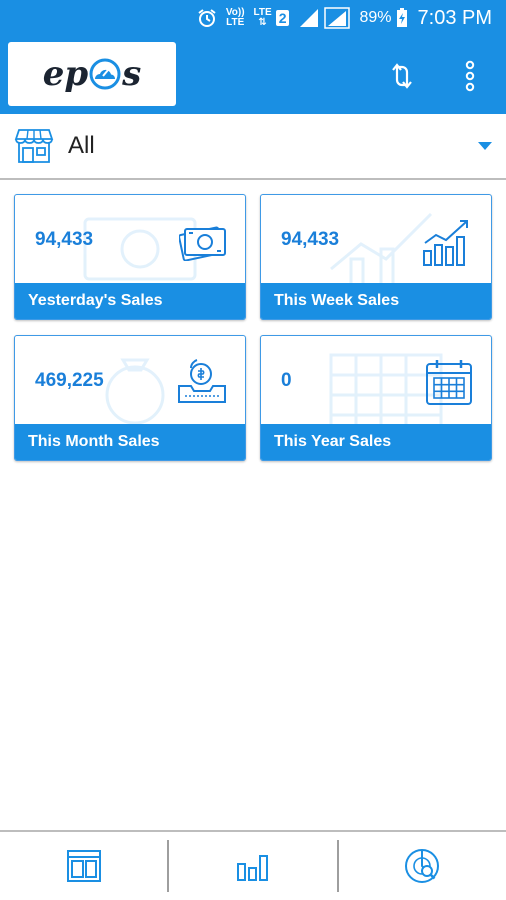  I want to click on bar-chart-icon, so click(445, 243).